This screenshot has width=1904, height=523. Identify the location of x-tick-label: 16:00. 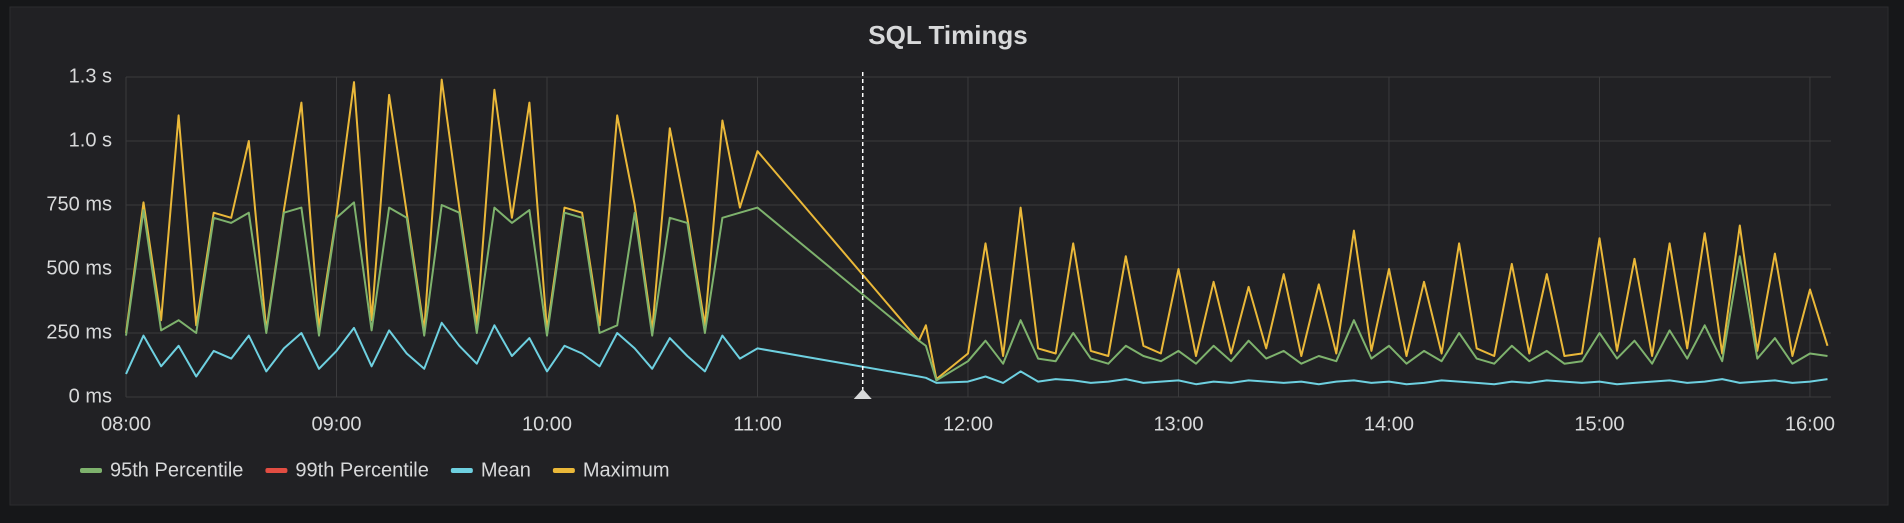
(1810, 424).